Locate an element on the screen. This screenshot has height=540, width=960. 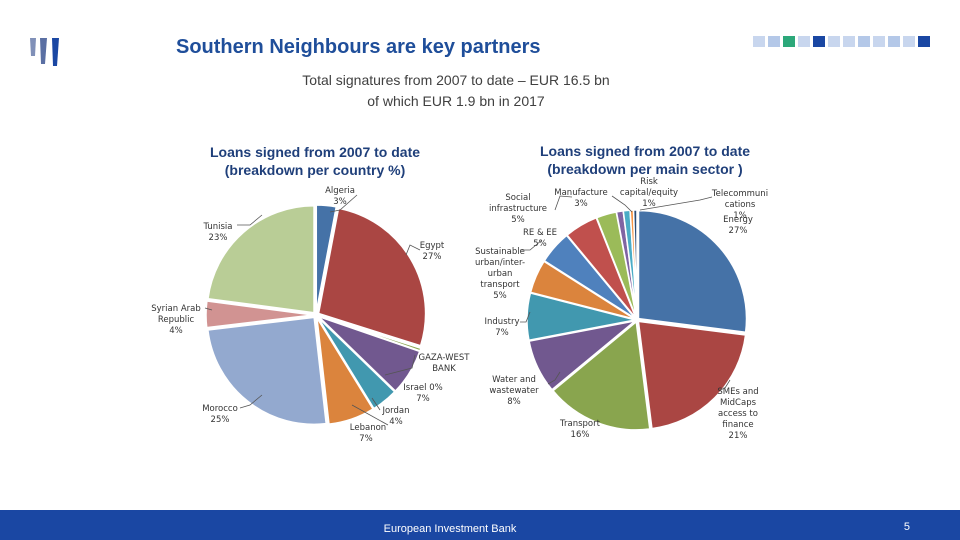
sector-slice-energy is located at coordinates (692, 271).